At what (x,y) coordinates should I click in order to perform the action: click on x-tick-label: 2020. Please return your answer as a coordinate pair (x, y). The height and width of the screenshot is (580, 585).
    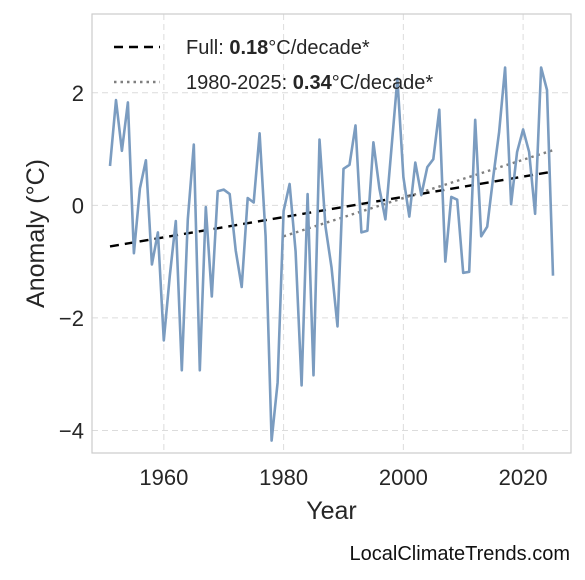
    Looking at the image, I should click on (523, 477).